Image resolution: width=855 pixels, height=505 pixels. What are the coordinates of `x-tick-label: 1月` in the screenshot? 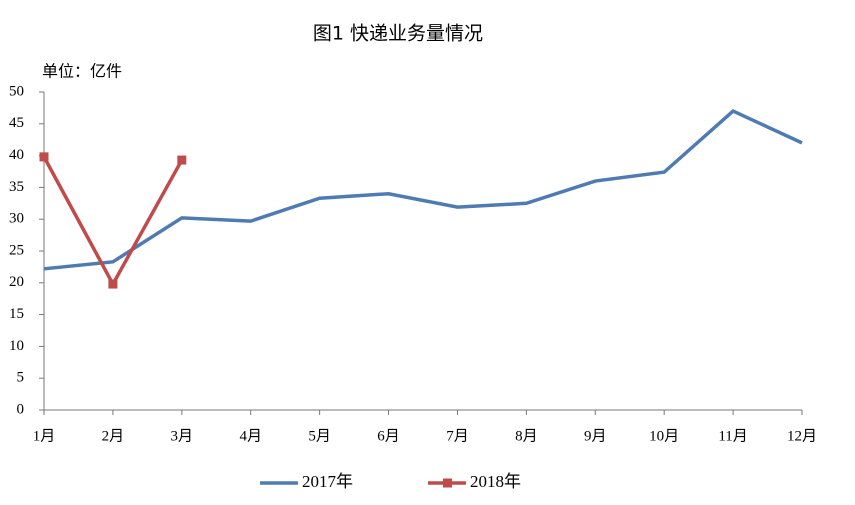 It's located at (44, 436).